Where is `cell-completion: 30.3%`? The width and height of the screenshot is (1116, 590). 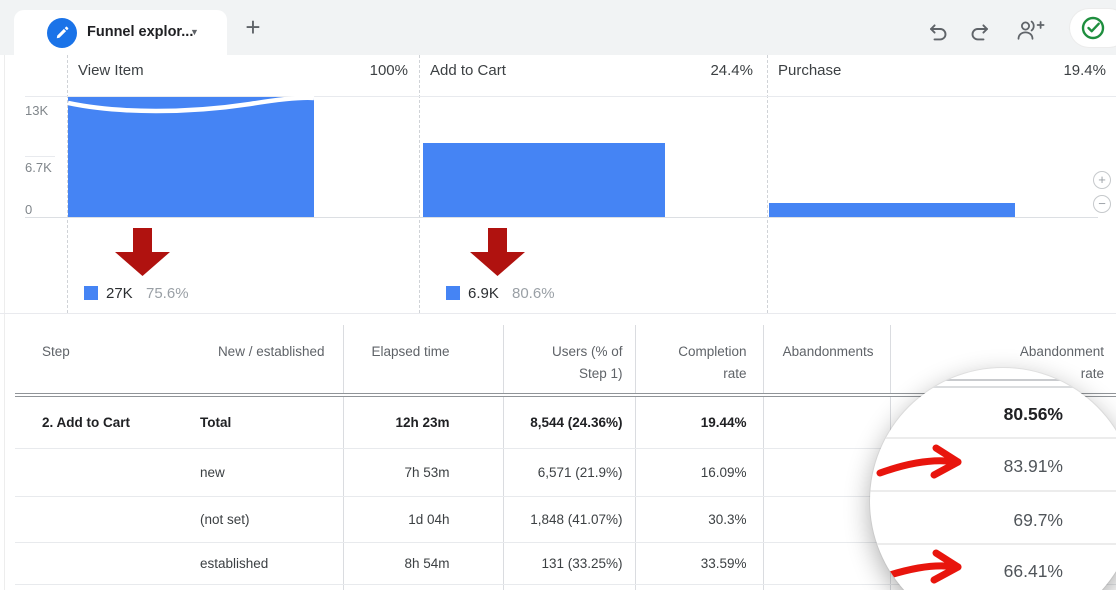
cell-completion: 30.3% is located at coordinates (699, 519).